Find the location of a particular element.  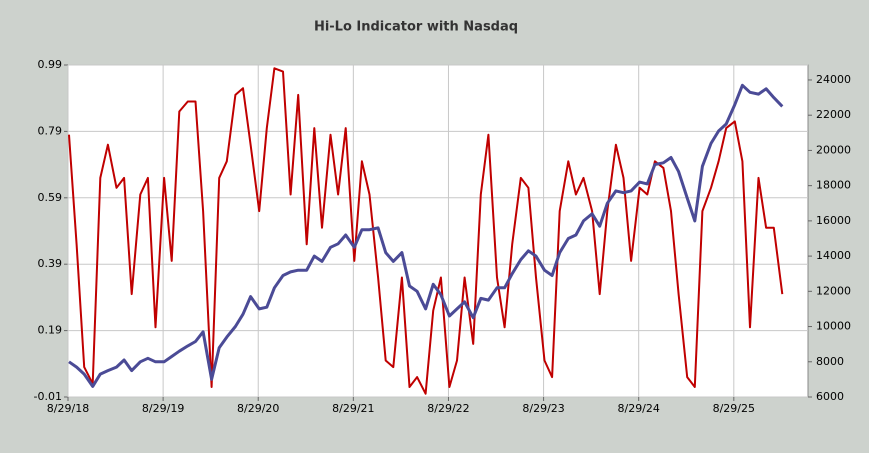

y2-tick-label: 20000 is located at coordinates (833, 149).